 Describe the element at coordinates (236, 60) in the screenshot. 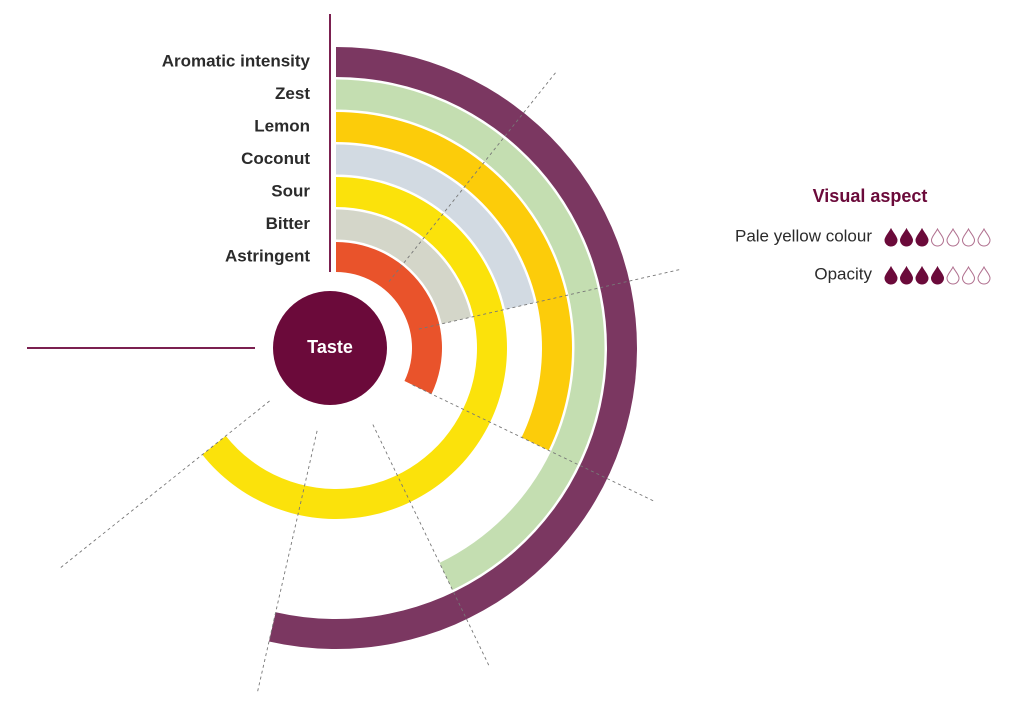

I see `category-label: Aromatic intensity` at that location.